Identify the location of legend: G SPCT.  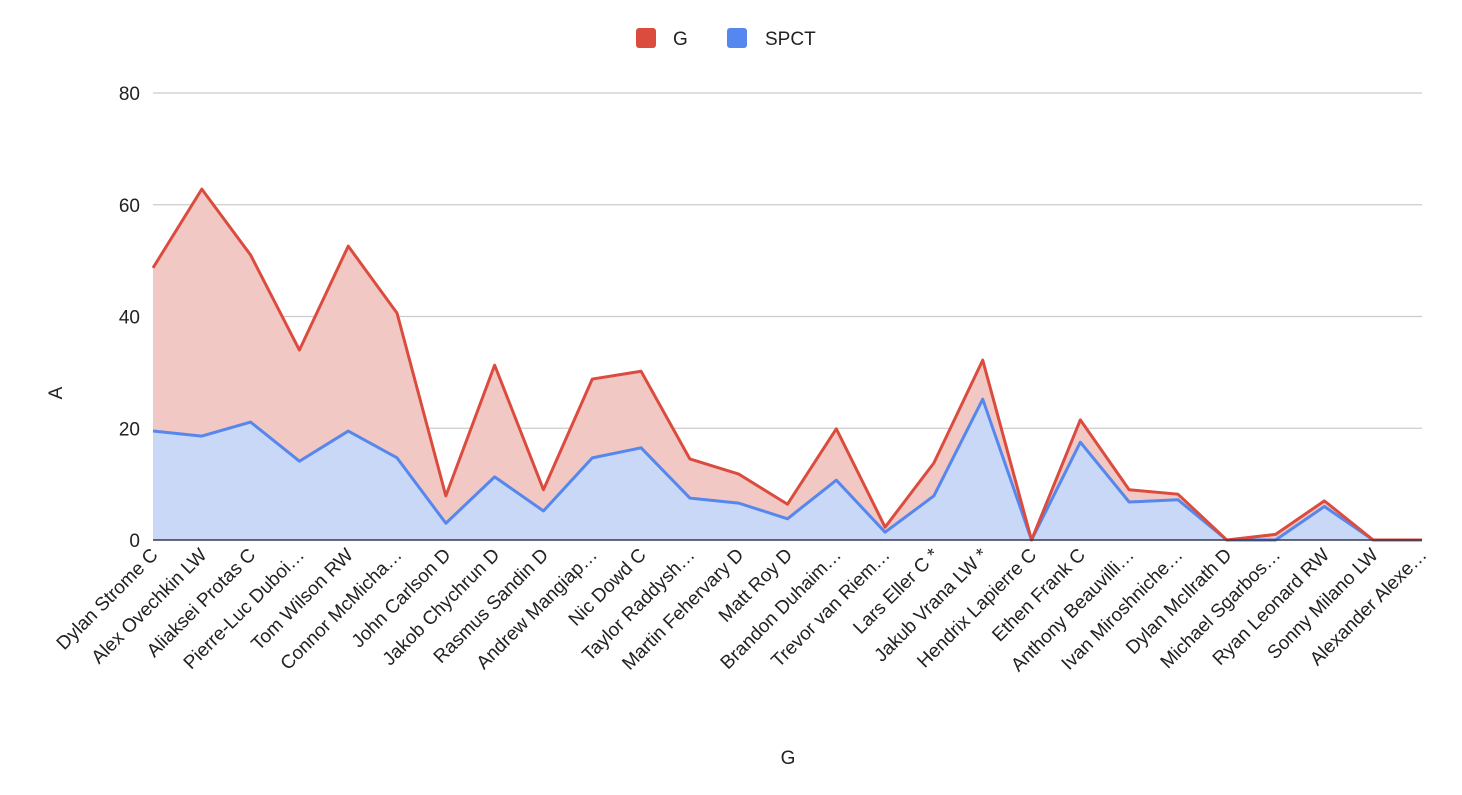
(726, 39).